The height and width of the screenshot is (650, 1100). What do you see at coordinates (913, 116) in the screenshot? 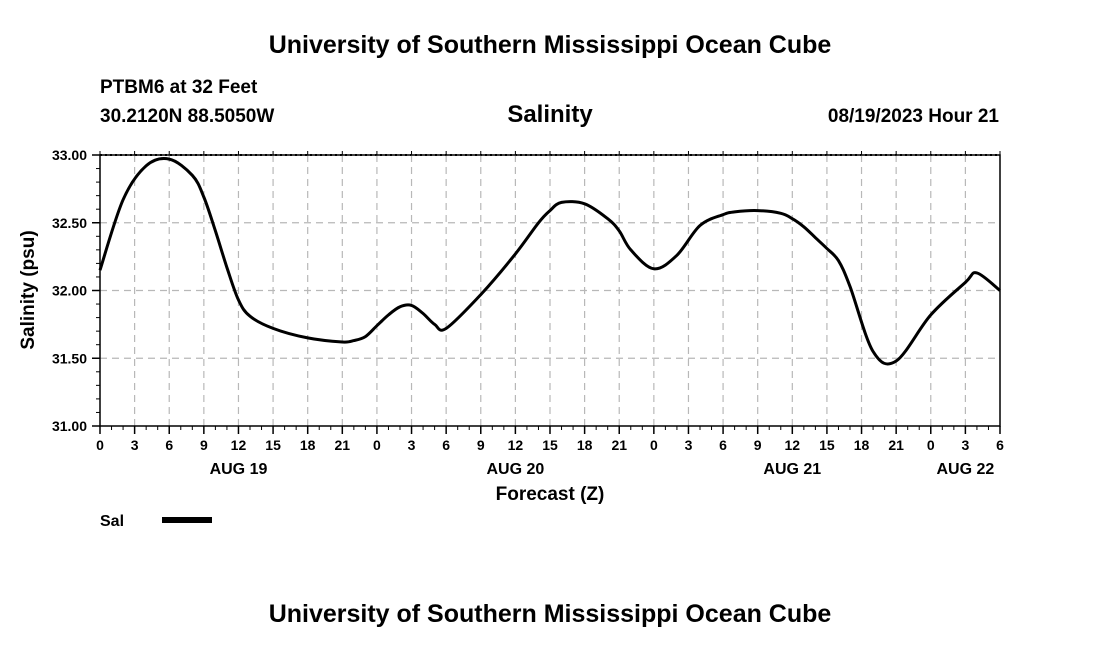
I see `forecast-timestamp: 08/19/2023 Hour 21` at bounding box center [913, 116].